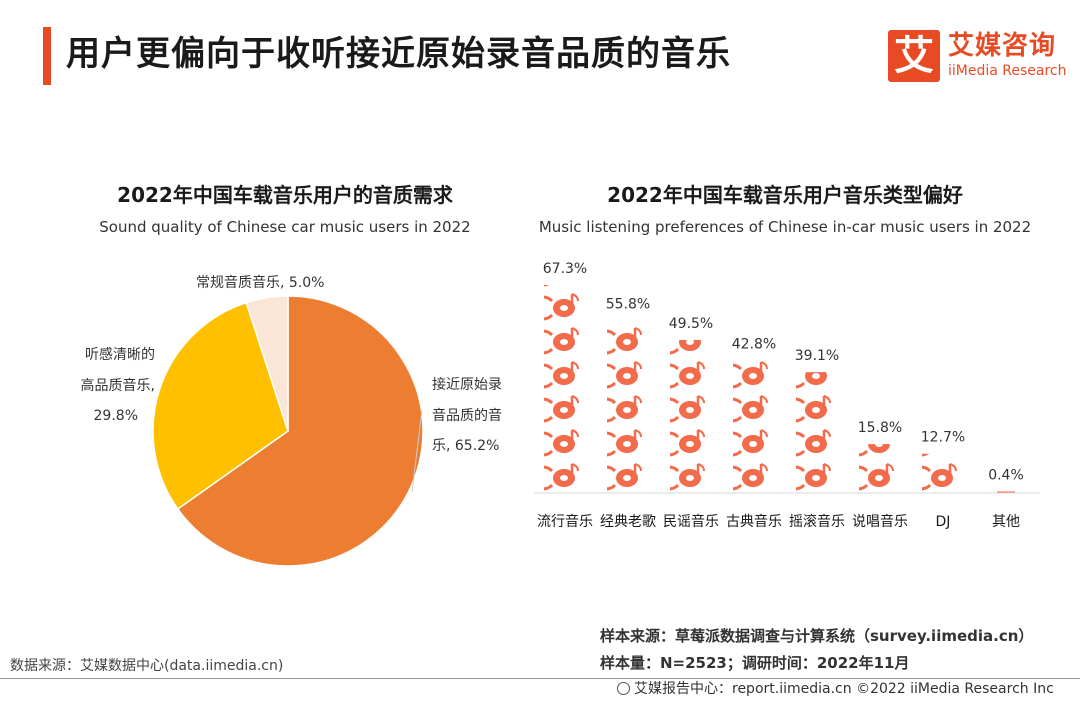 The width and height of the screenshot is (1080, 702). What do you see at coordinates (1007, 71) in the screenshot?
I see `logo-english-name: iiMedia Research` at bounding box center [1007, 71].